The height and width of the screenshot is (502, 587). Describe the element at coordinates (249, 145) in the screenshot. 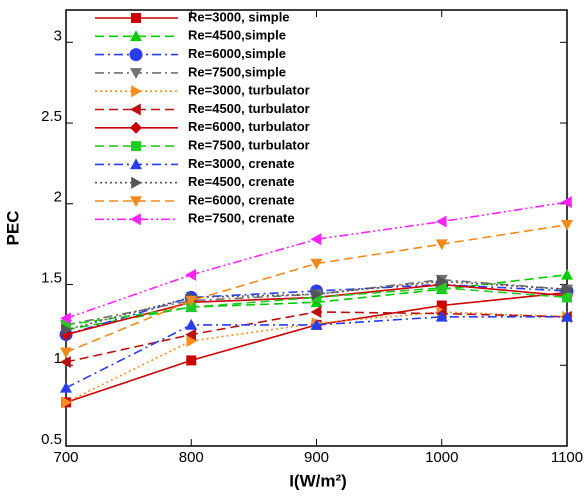

I see `legend-label: Re=7500, turbulator` at that location.